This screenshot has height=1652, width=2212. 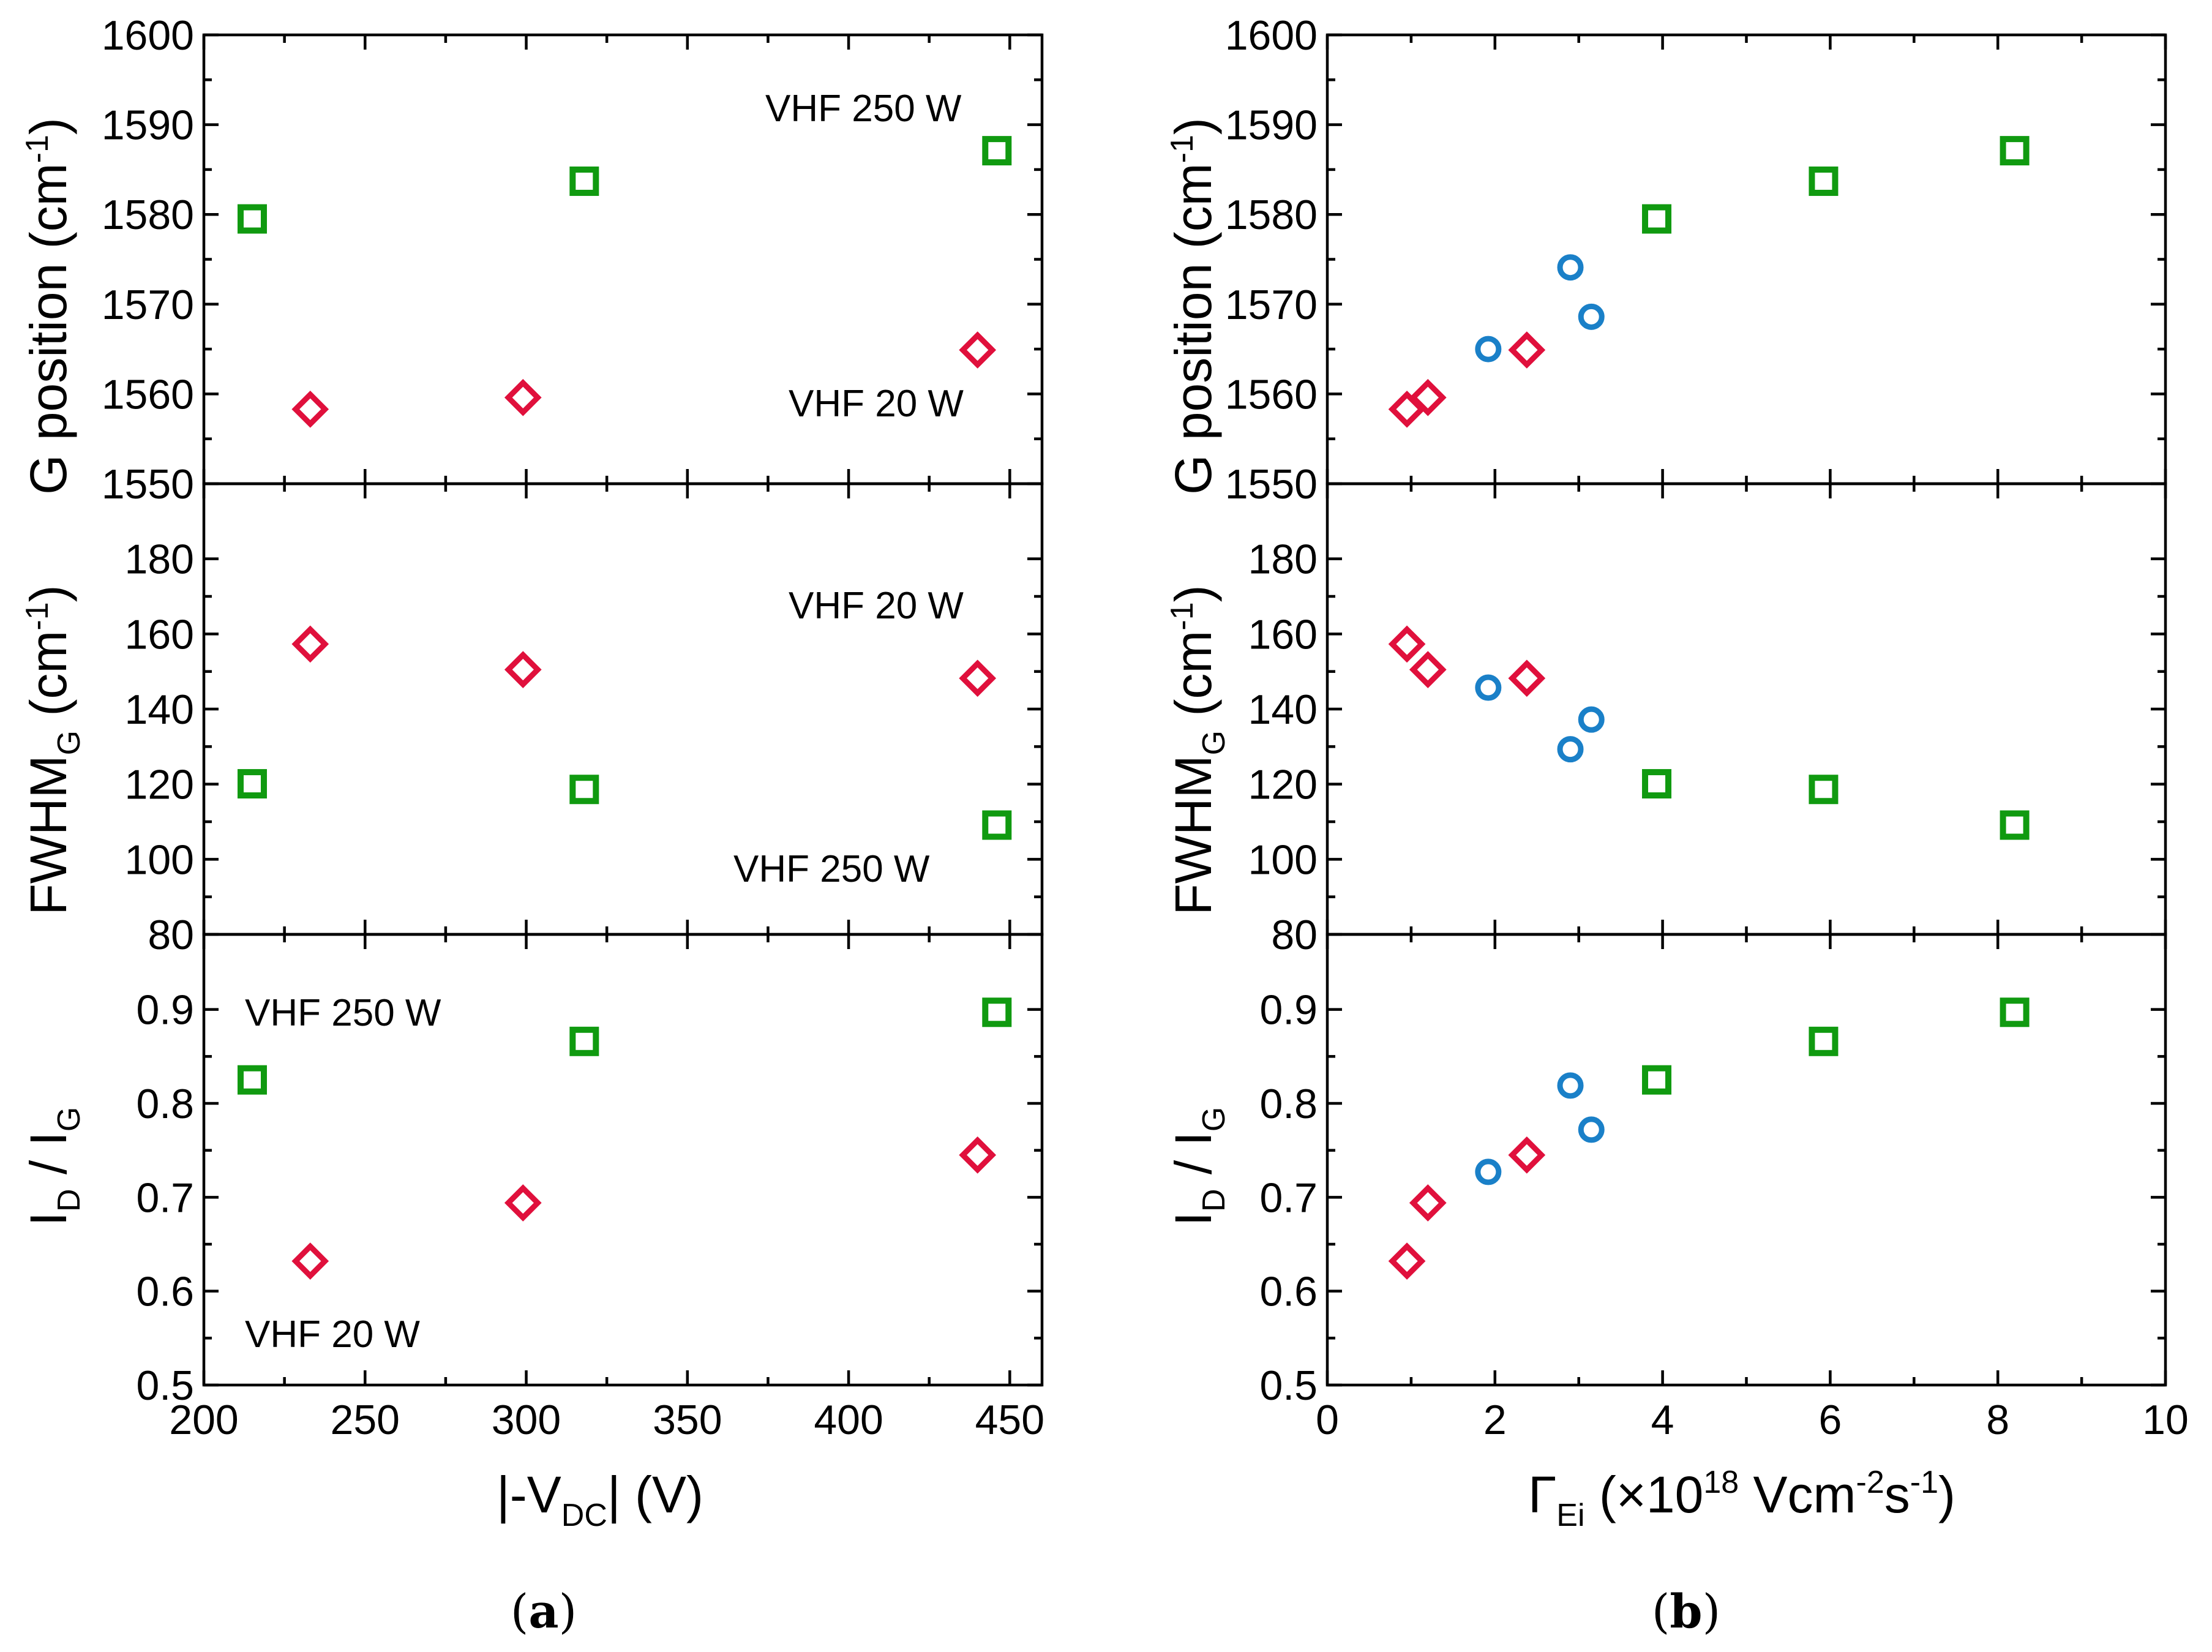 What do you see at coordinates (1663, 1420) in the screenshot?
I see `right-xtick-label: 4` at bounding box center [1663, 1420].